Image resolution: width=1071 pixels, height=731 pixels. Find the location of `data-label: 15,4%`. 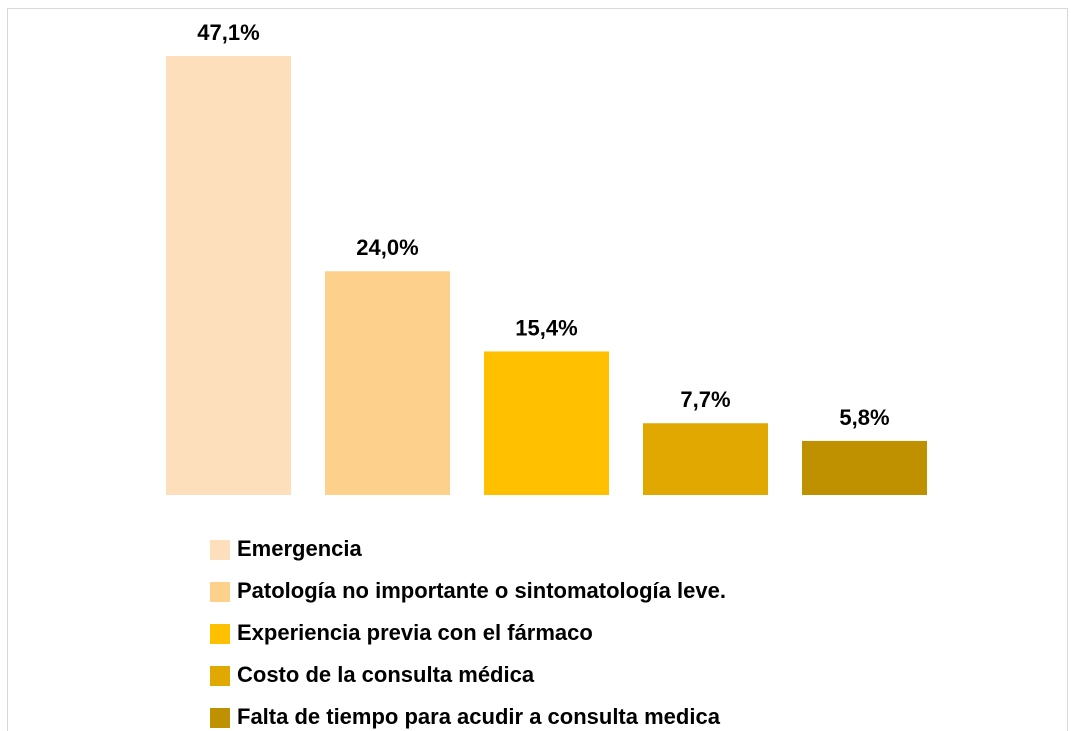

data-label: 15,4% is located at coordinates (546, 327).